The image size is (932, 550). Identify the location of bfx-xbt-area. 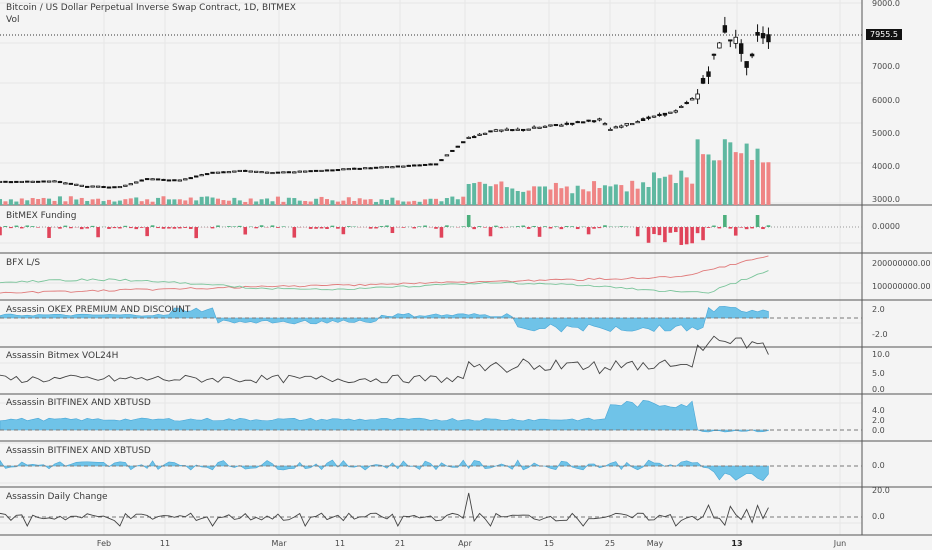
(384, 416).